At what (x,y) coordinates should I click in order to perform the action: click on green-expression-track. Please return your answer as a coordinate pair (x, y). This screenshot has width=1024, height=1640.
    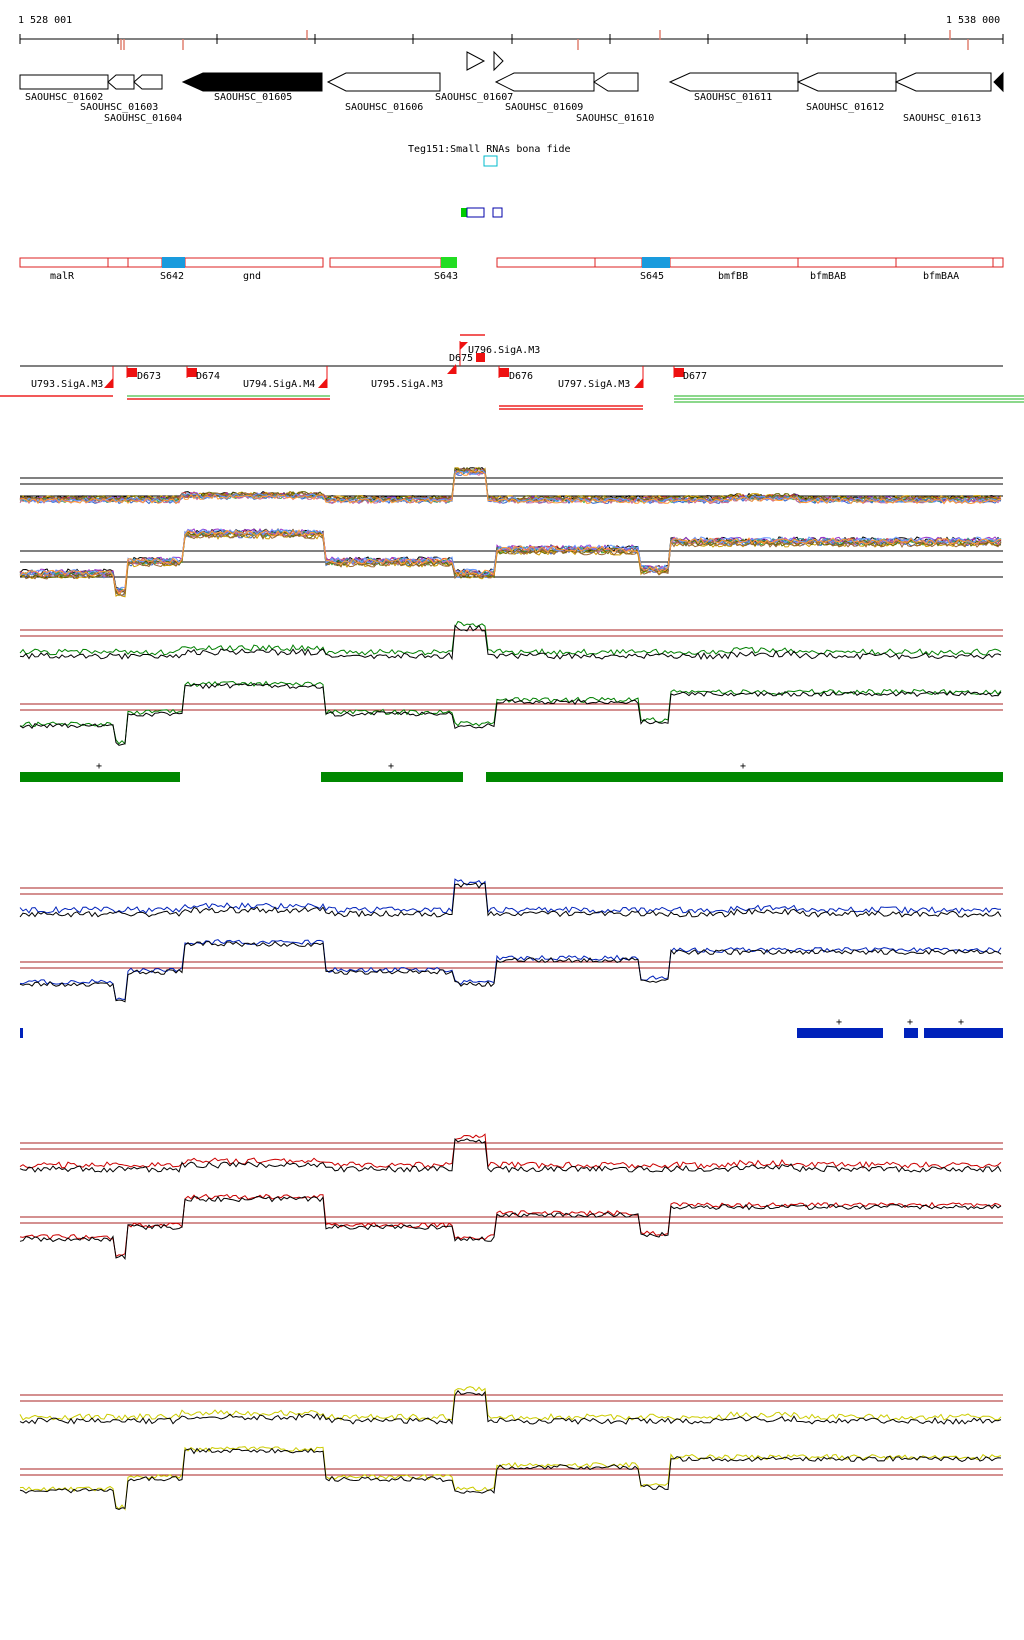
    Looking at the image, I should click on (511, 683).